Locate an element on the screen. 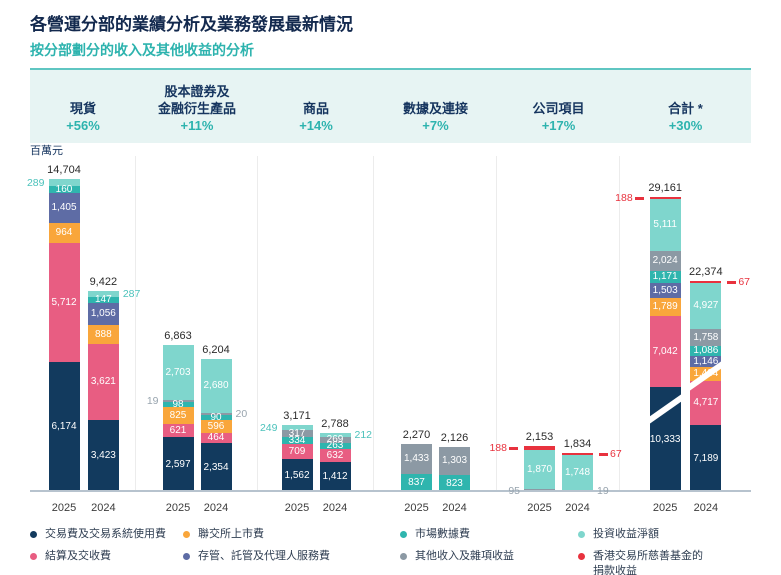 This screenshot has height=575, width=781. segment-change-pct: +17% is located at coordinates (558, 125).